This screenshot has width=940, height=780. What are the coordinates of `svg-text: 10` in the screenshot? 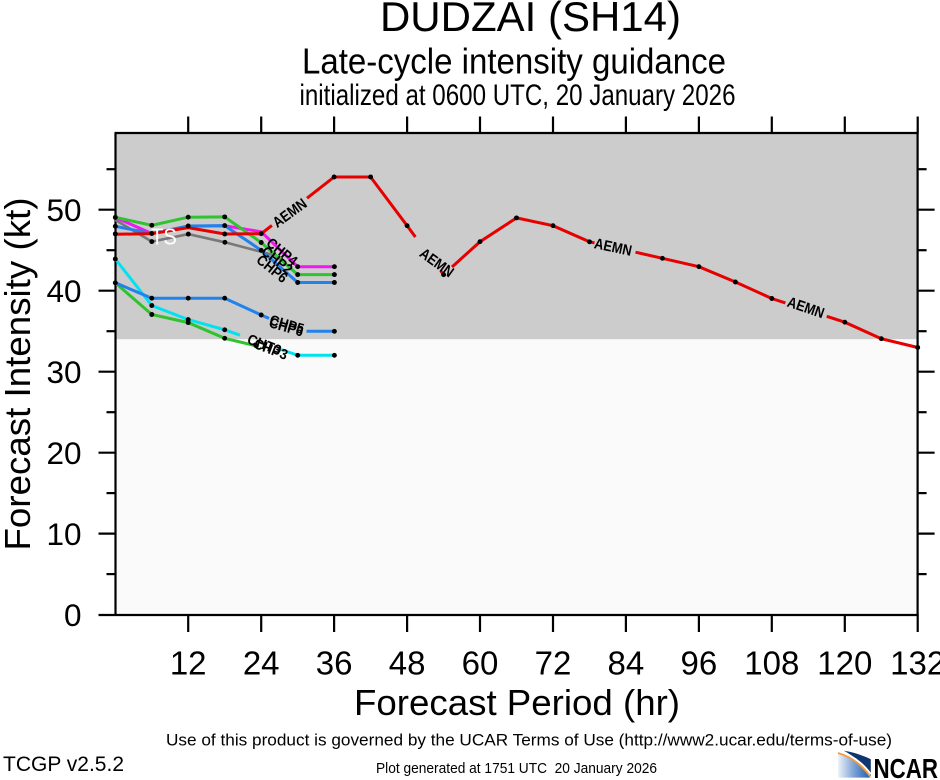 It's located at (63, 534).